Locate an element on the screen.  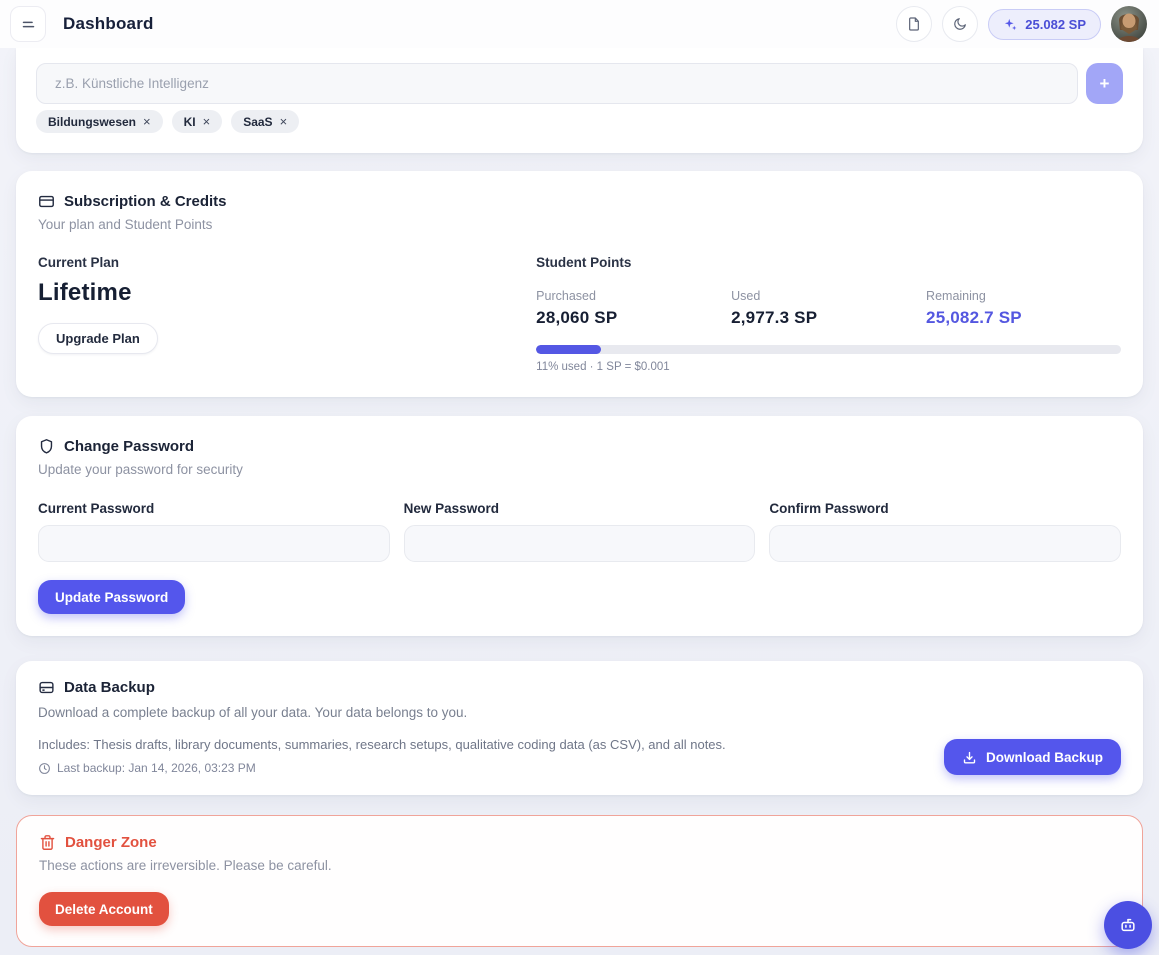
interest-tag: SaaS × is located at coordinates (265, 121).